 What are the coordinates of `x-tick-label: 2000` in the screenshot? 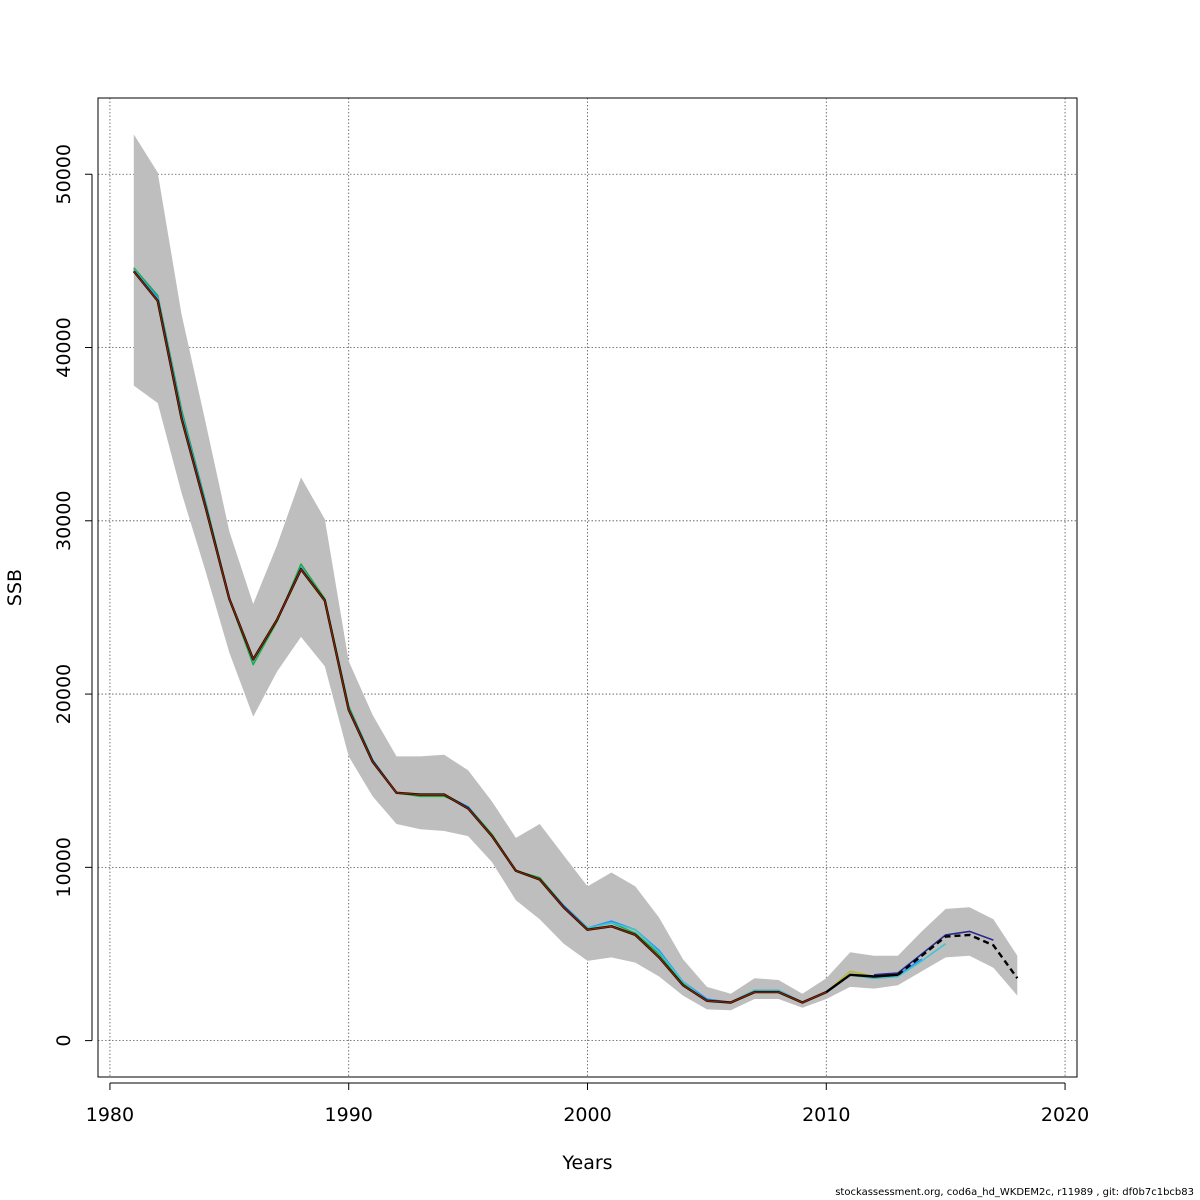 It's located at (587, 1115).